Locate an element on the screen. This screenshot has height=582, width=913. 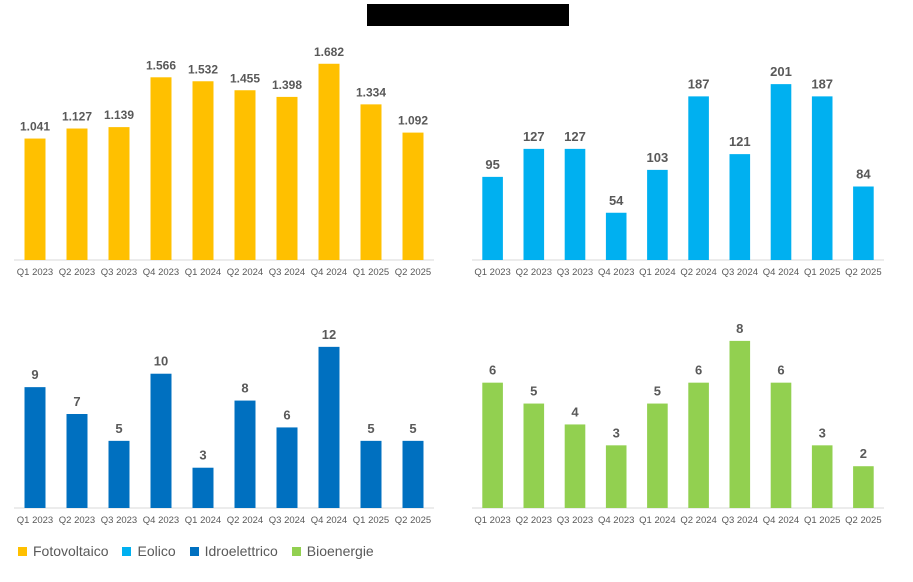
data-label: 1.682 is located at coordinates (329, 52).